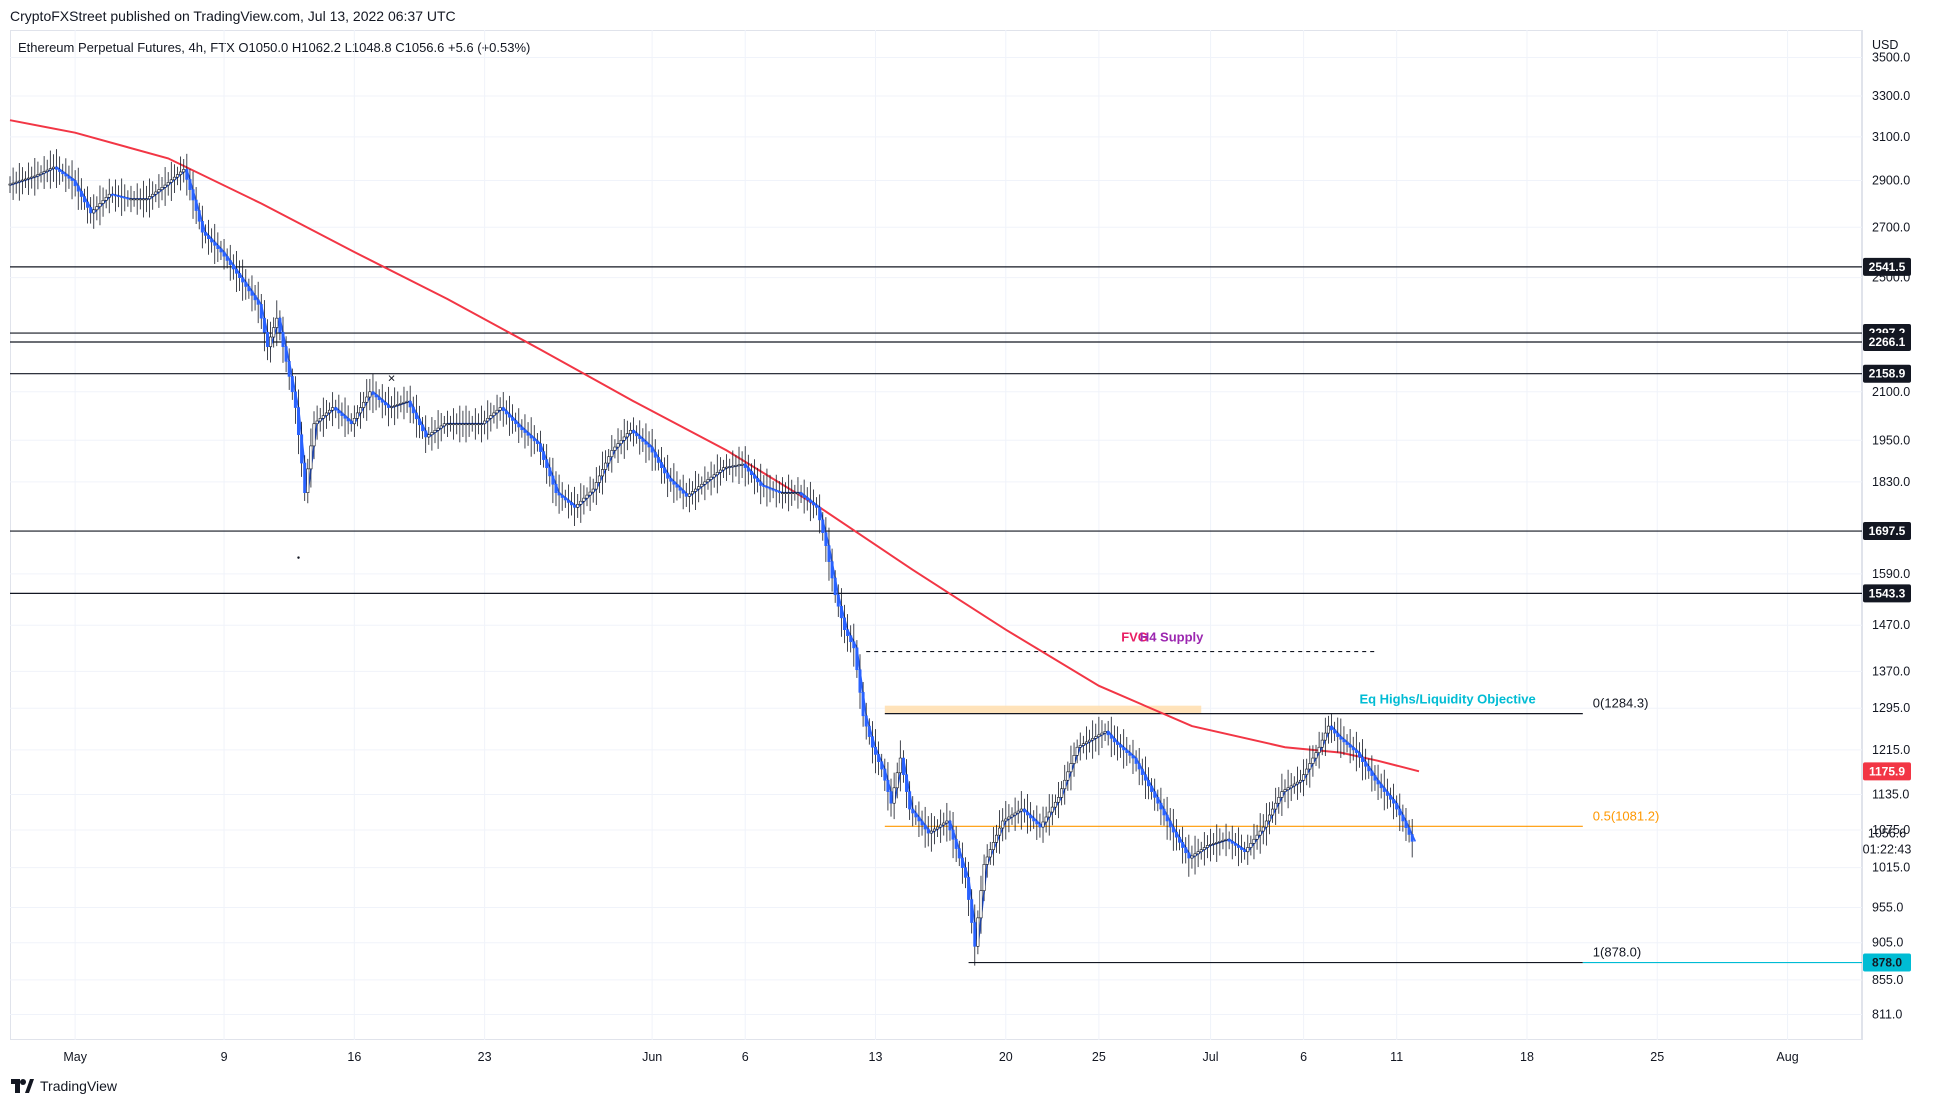 This screenshot has width=1941, height=1104. What do you see at coordinates (1890, 795) in the screenshot?
I see `y-tick-label: 1135.0` at bounding box center [1890, 795].